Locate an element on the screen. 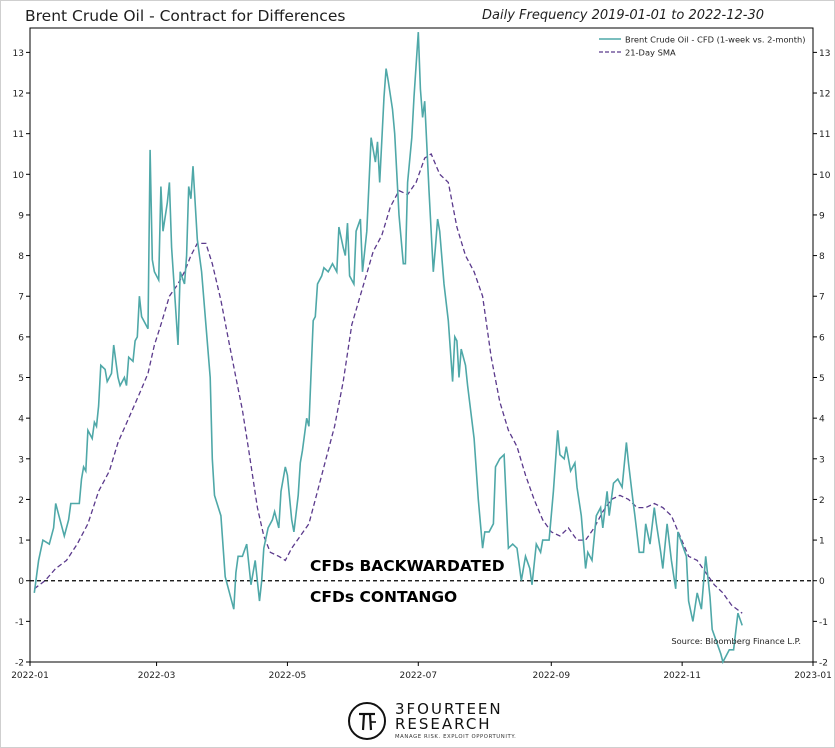 Image resolution: width=835 pixels, height=748 pixels. annotation-contango: CFDs CONTANGO is located at coordinates (383, 597).